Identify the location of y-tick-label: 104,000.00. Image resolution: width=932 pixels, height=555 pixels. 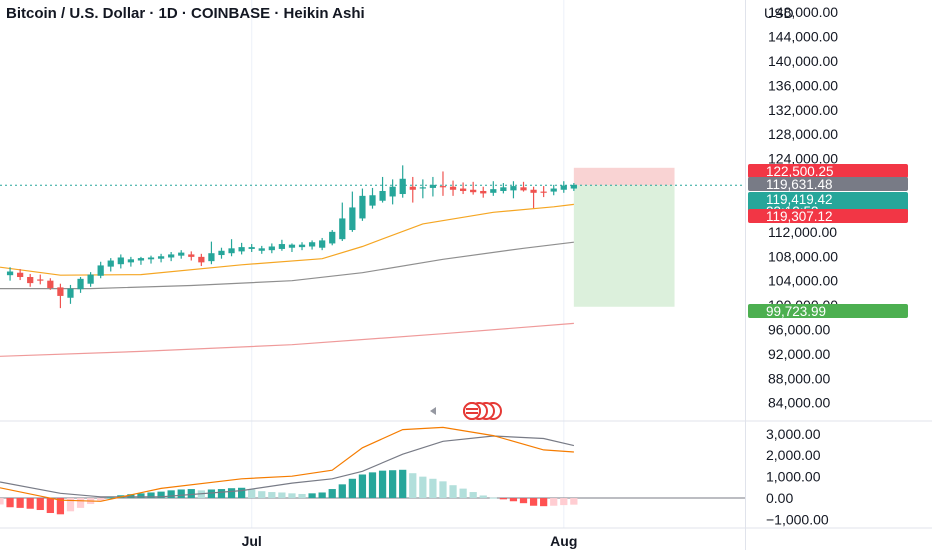
(803, 281).